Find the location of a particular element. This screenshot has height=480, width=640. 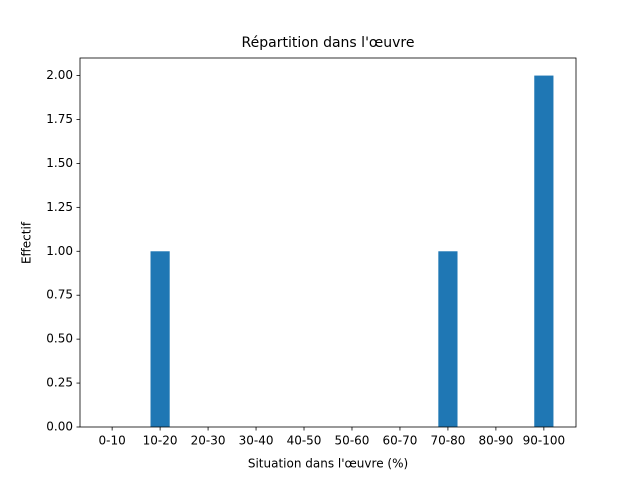

y-tick-label: 0.00 is located at coordinates (59, 427).